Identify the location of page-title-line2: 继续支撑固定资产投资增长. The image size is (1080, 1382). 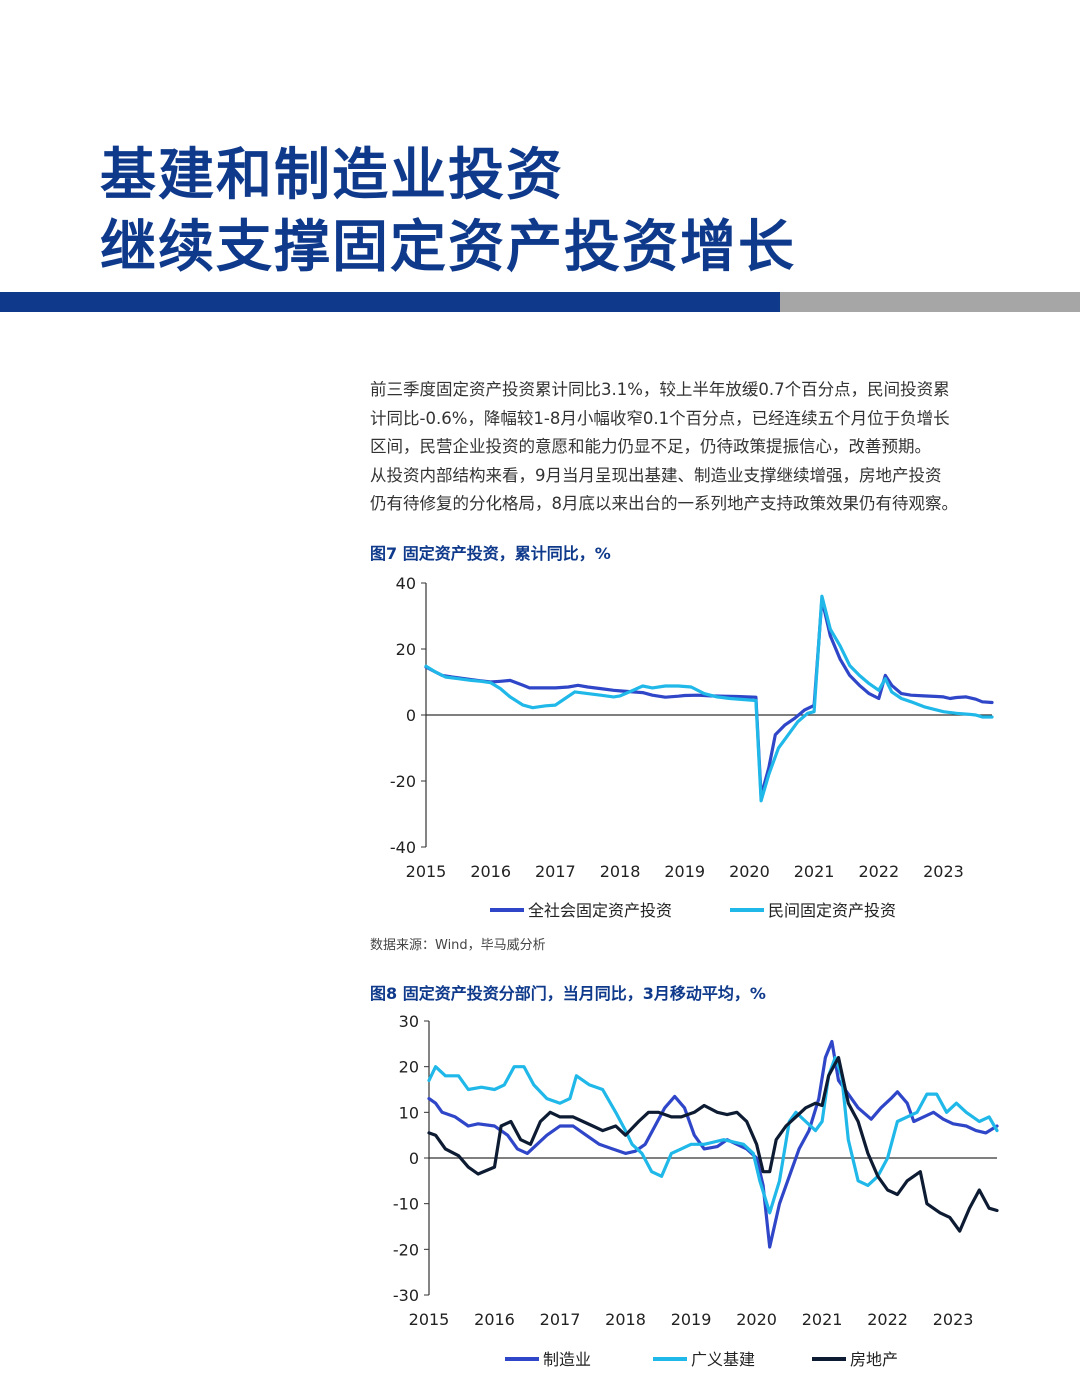
(448, 247).